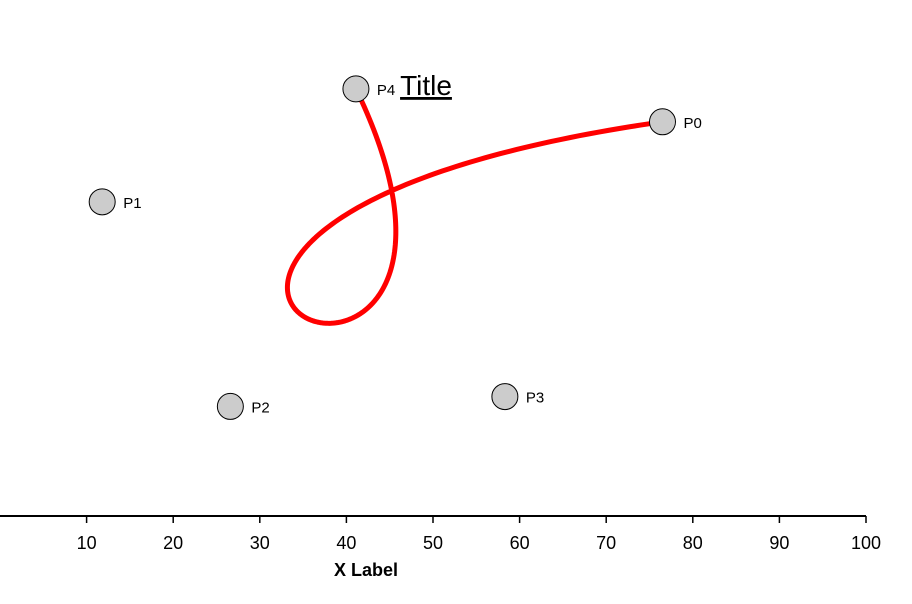 The width and height of the screenshot is (912, 604). I want to click on x-tick-label-90: 90, so click(779, 543).